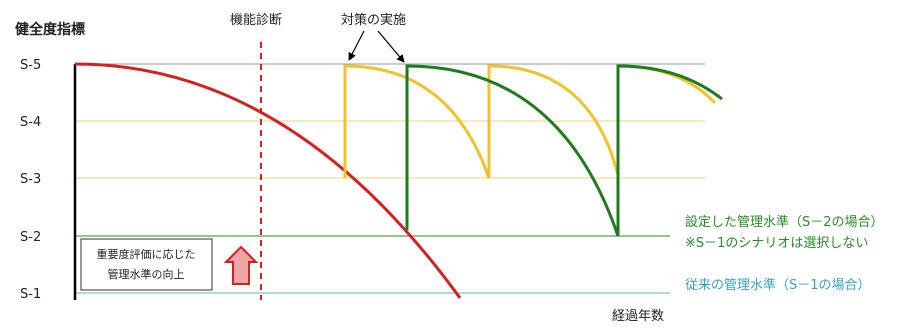 The width and height of the screenshot is (919, 331). Describe the element at coordinates (373, 20) in the screenshot. I see `countermeasure-label: 対策の実施` at that location.